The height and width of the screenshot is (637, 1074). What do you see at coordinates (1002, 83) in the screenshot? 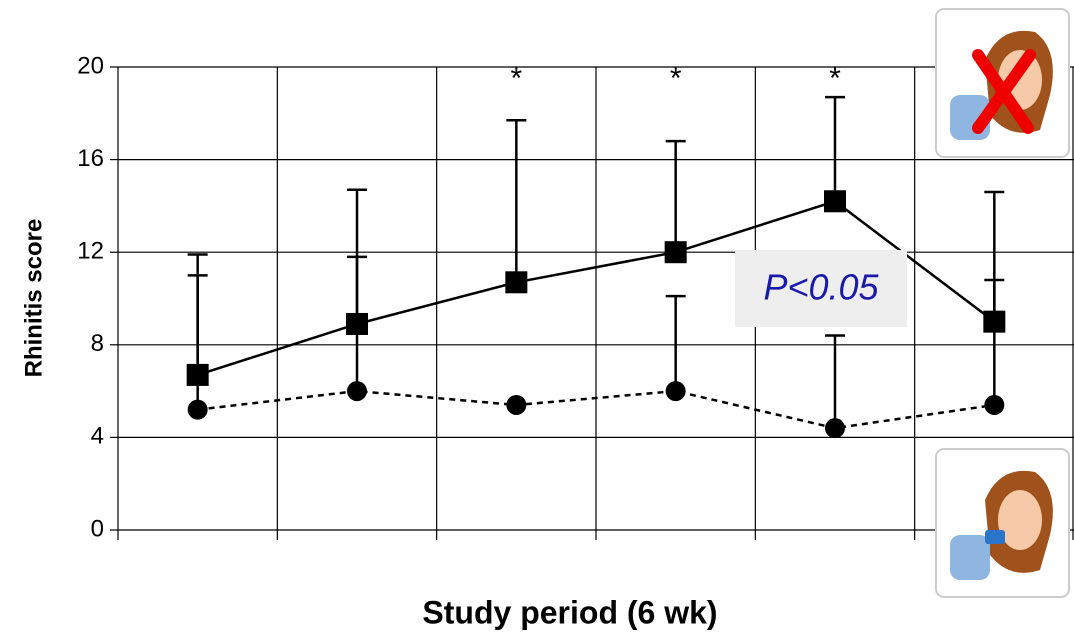
I see `icon-no-inhaler` at bounding box center [1002, 83].